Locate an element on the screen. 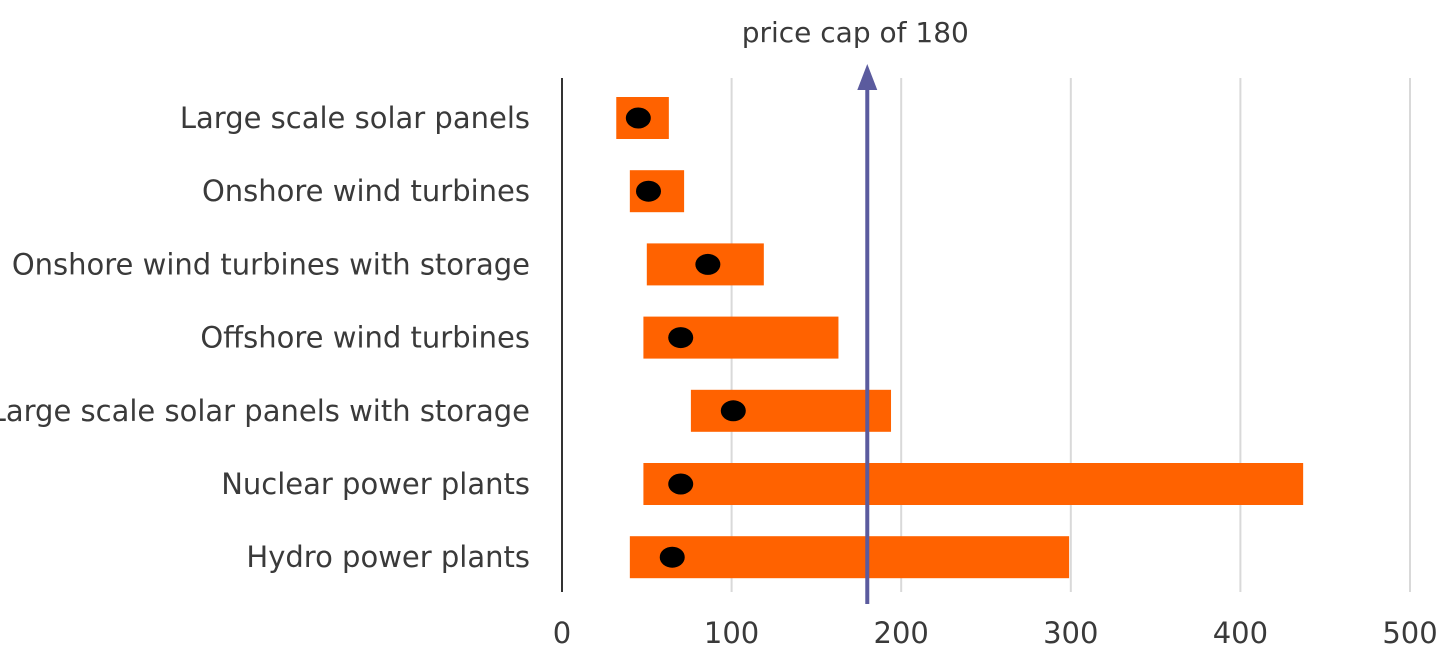 The image size is (1437, 649). x-tick-label: 400 is located at coordinates (1240, 632).